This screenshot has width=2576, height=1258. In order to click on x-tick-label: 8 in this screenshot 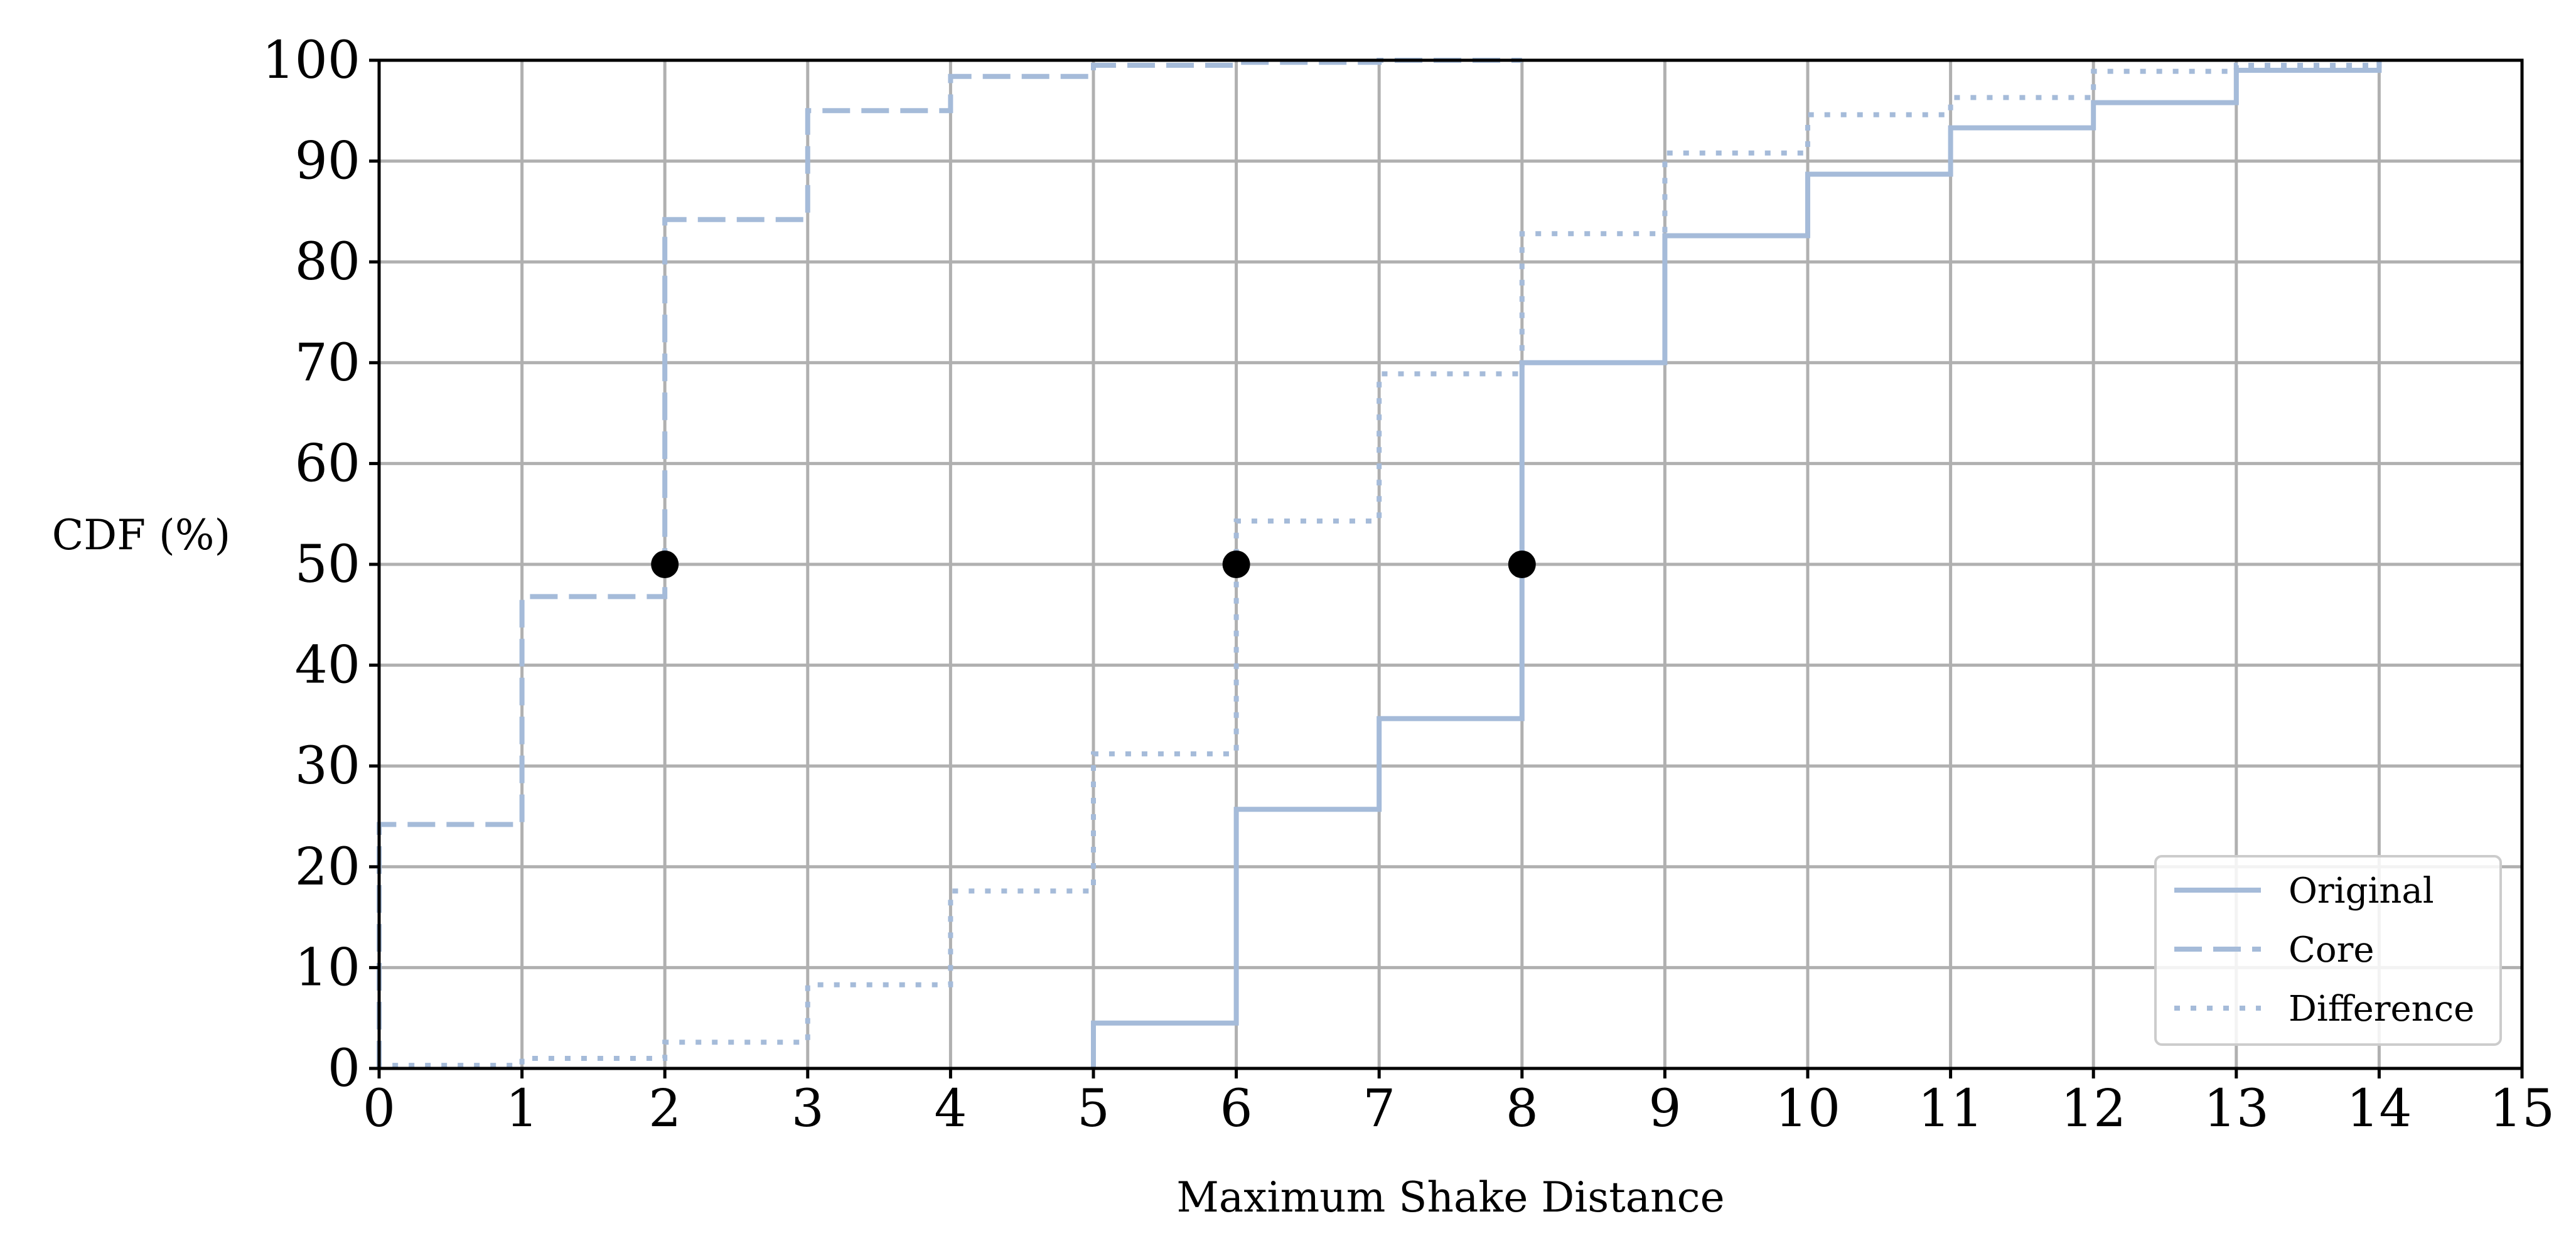, I will do `click(1522, 1109)`.